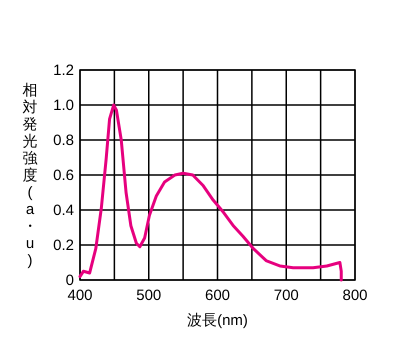  What do you see at coordinates (286, 295) in the screenshot?
I see `x-tick-label: 700` at bounding box center [286, 295].